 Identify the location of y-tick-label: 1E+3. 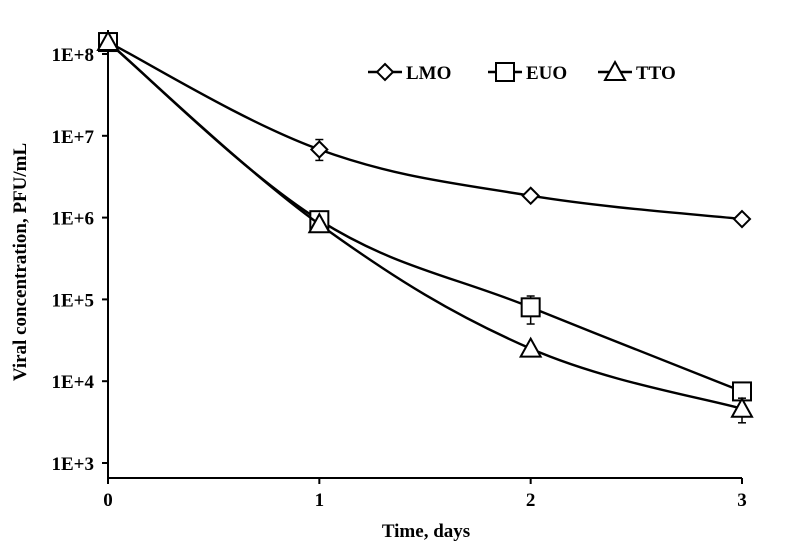
(73, 464).